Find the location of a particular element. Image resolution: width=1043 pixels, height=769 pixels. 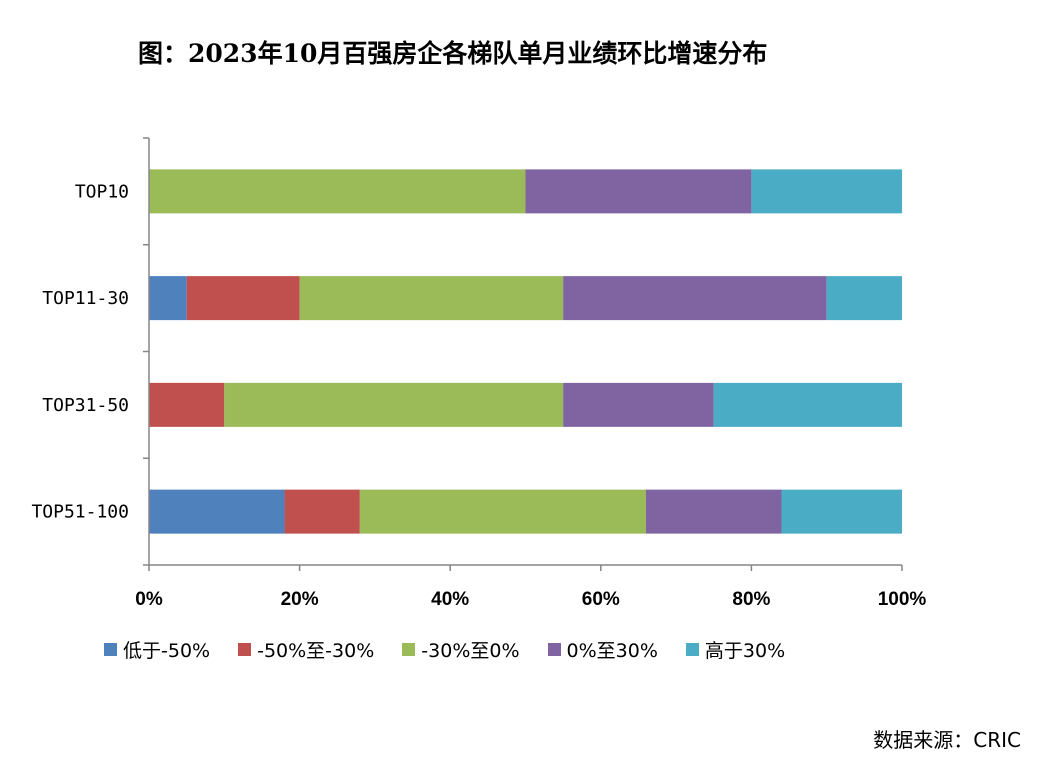

legend-item: 0%至30% is located at coordinates (602, 649).